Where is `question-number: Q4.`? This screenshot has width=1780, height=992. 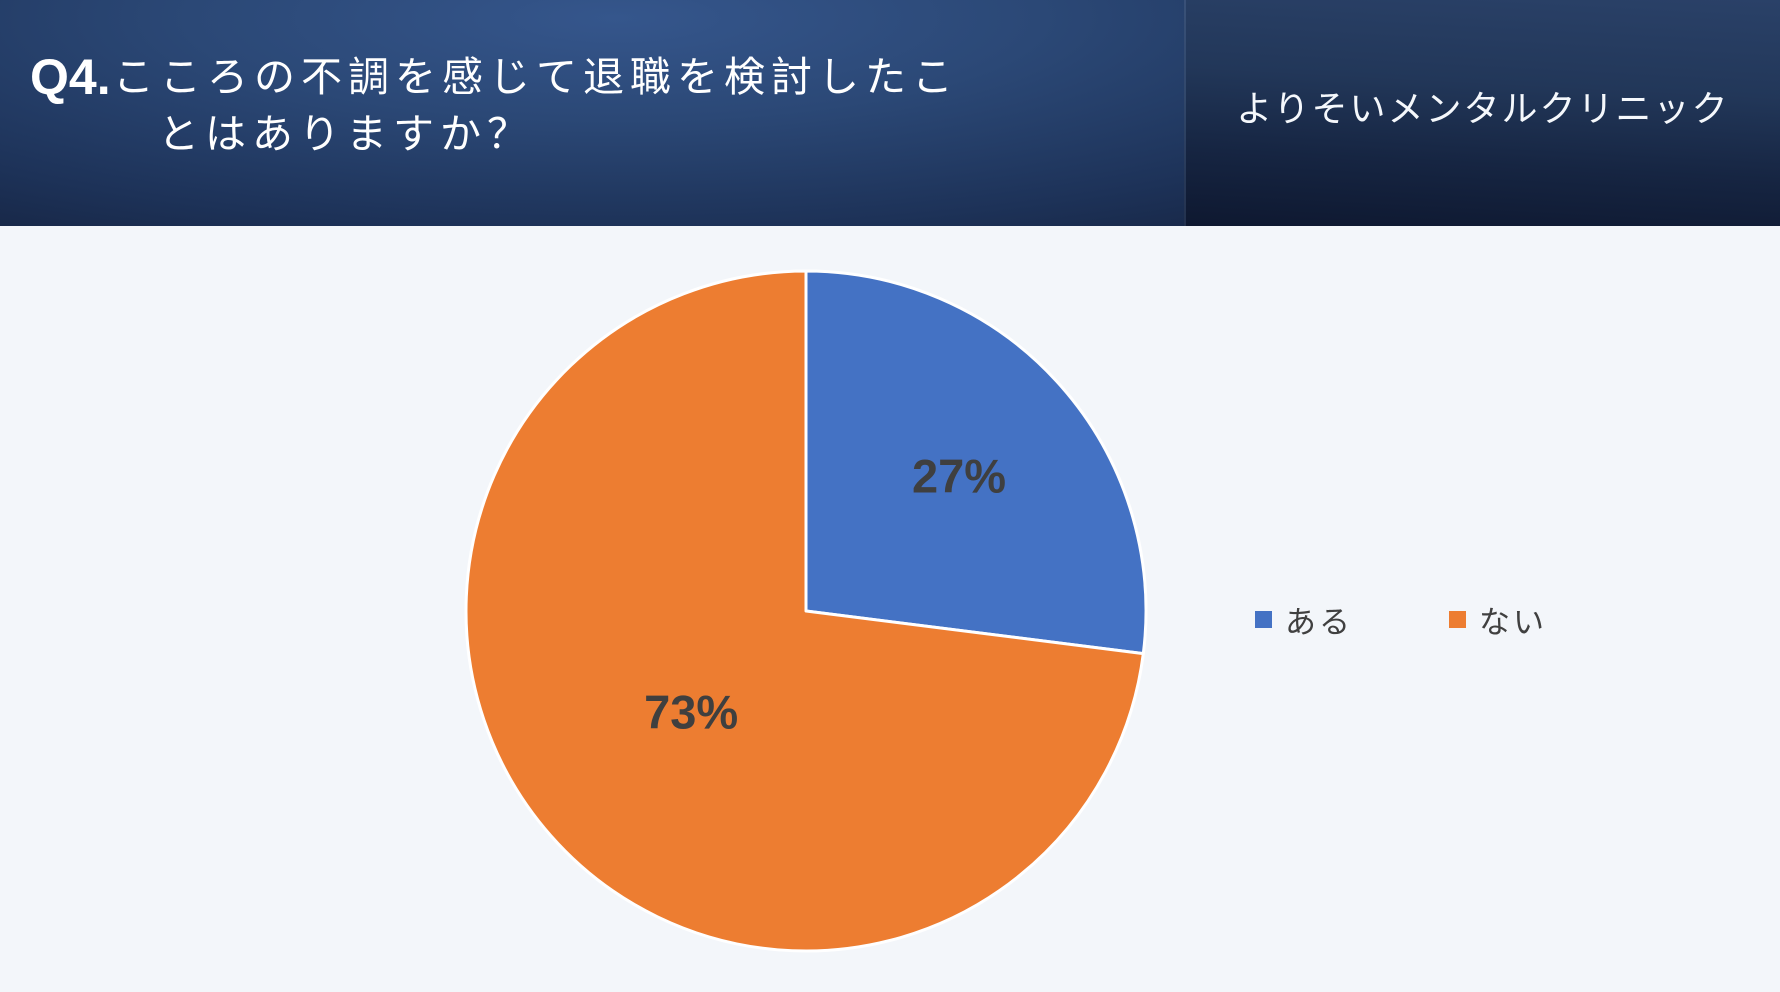 question-number: Q4. is located at coordinates (70, 77).